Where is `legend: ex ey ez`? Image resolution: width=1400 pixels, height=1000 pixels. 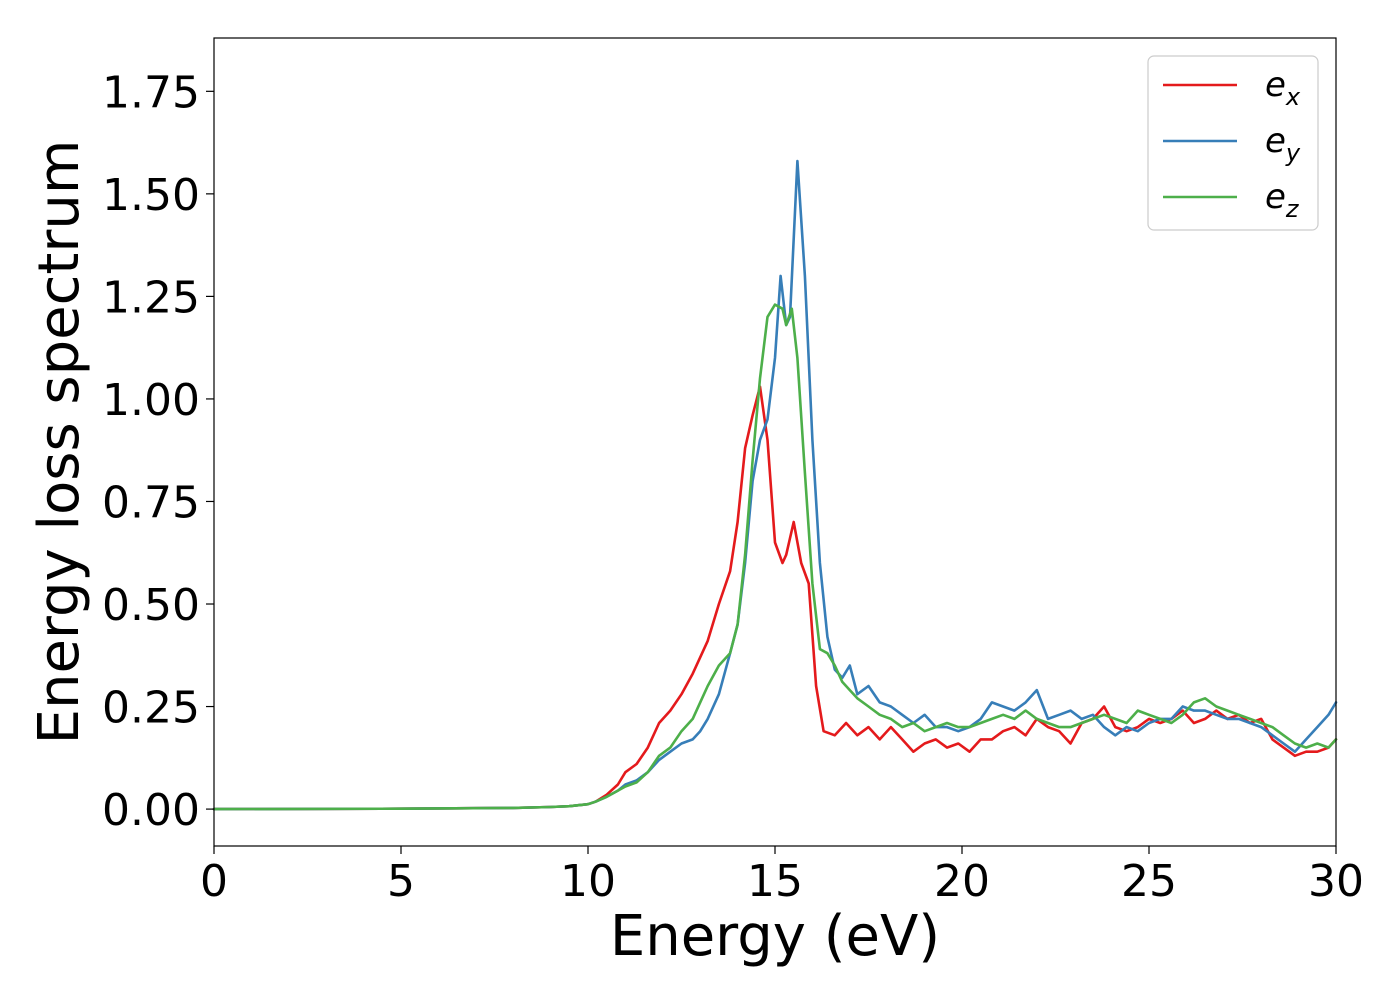 legend: ex ey ez is located at coordinates (1233, 143).